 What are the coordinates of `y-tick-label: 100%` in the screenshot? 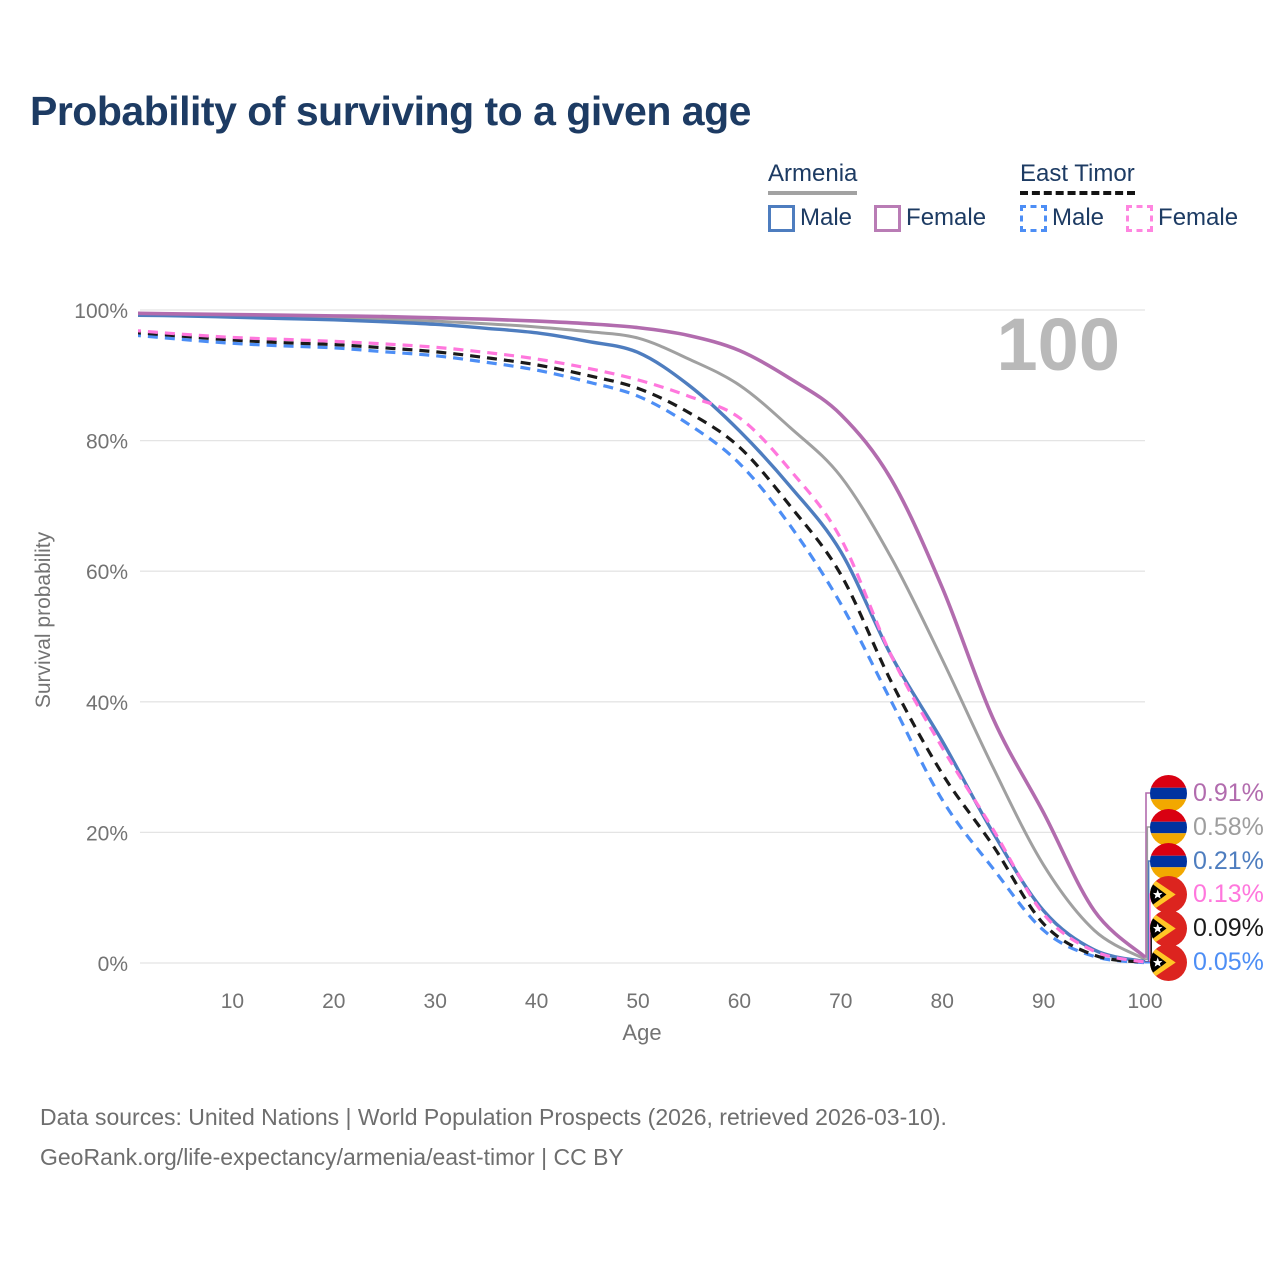 It's located at (101, 311).